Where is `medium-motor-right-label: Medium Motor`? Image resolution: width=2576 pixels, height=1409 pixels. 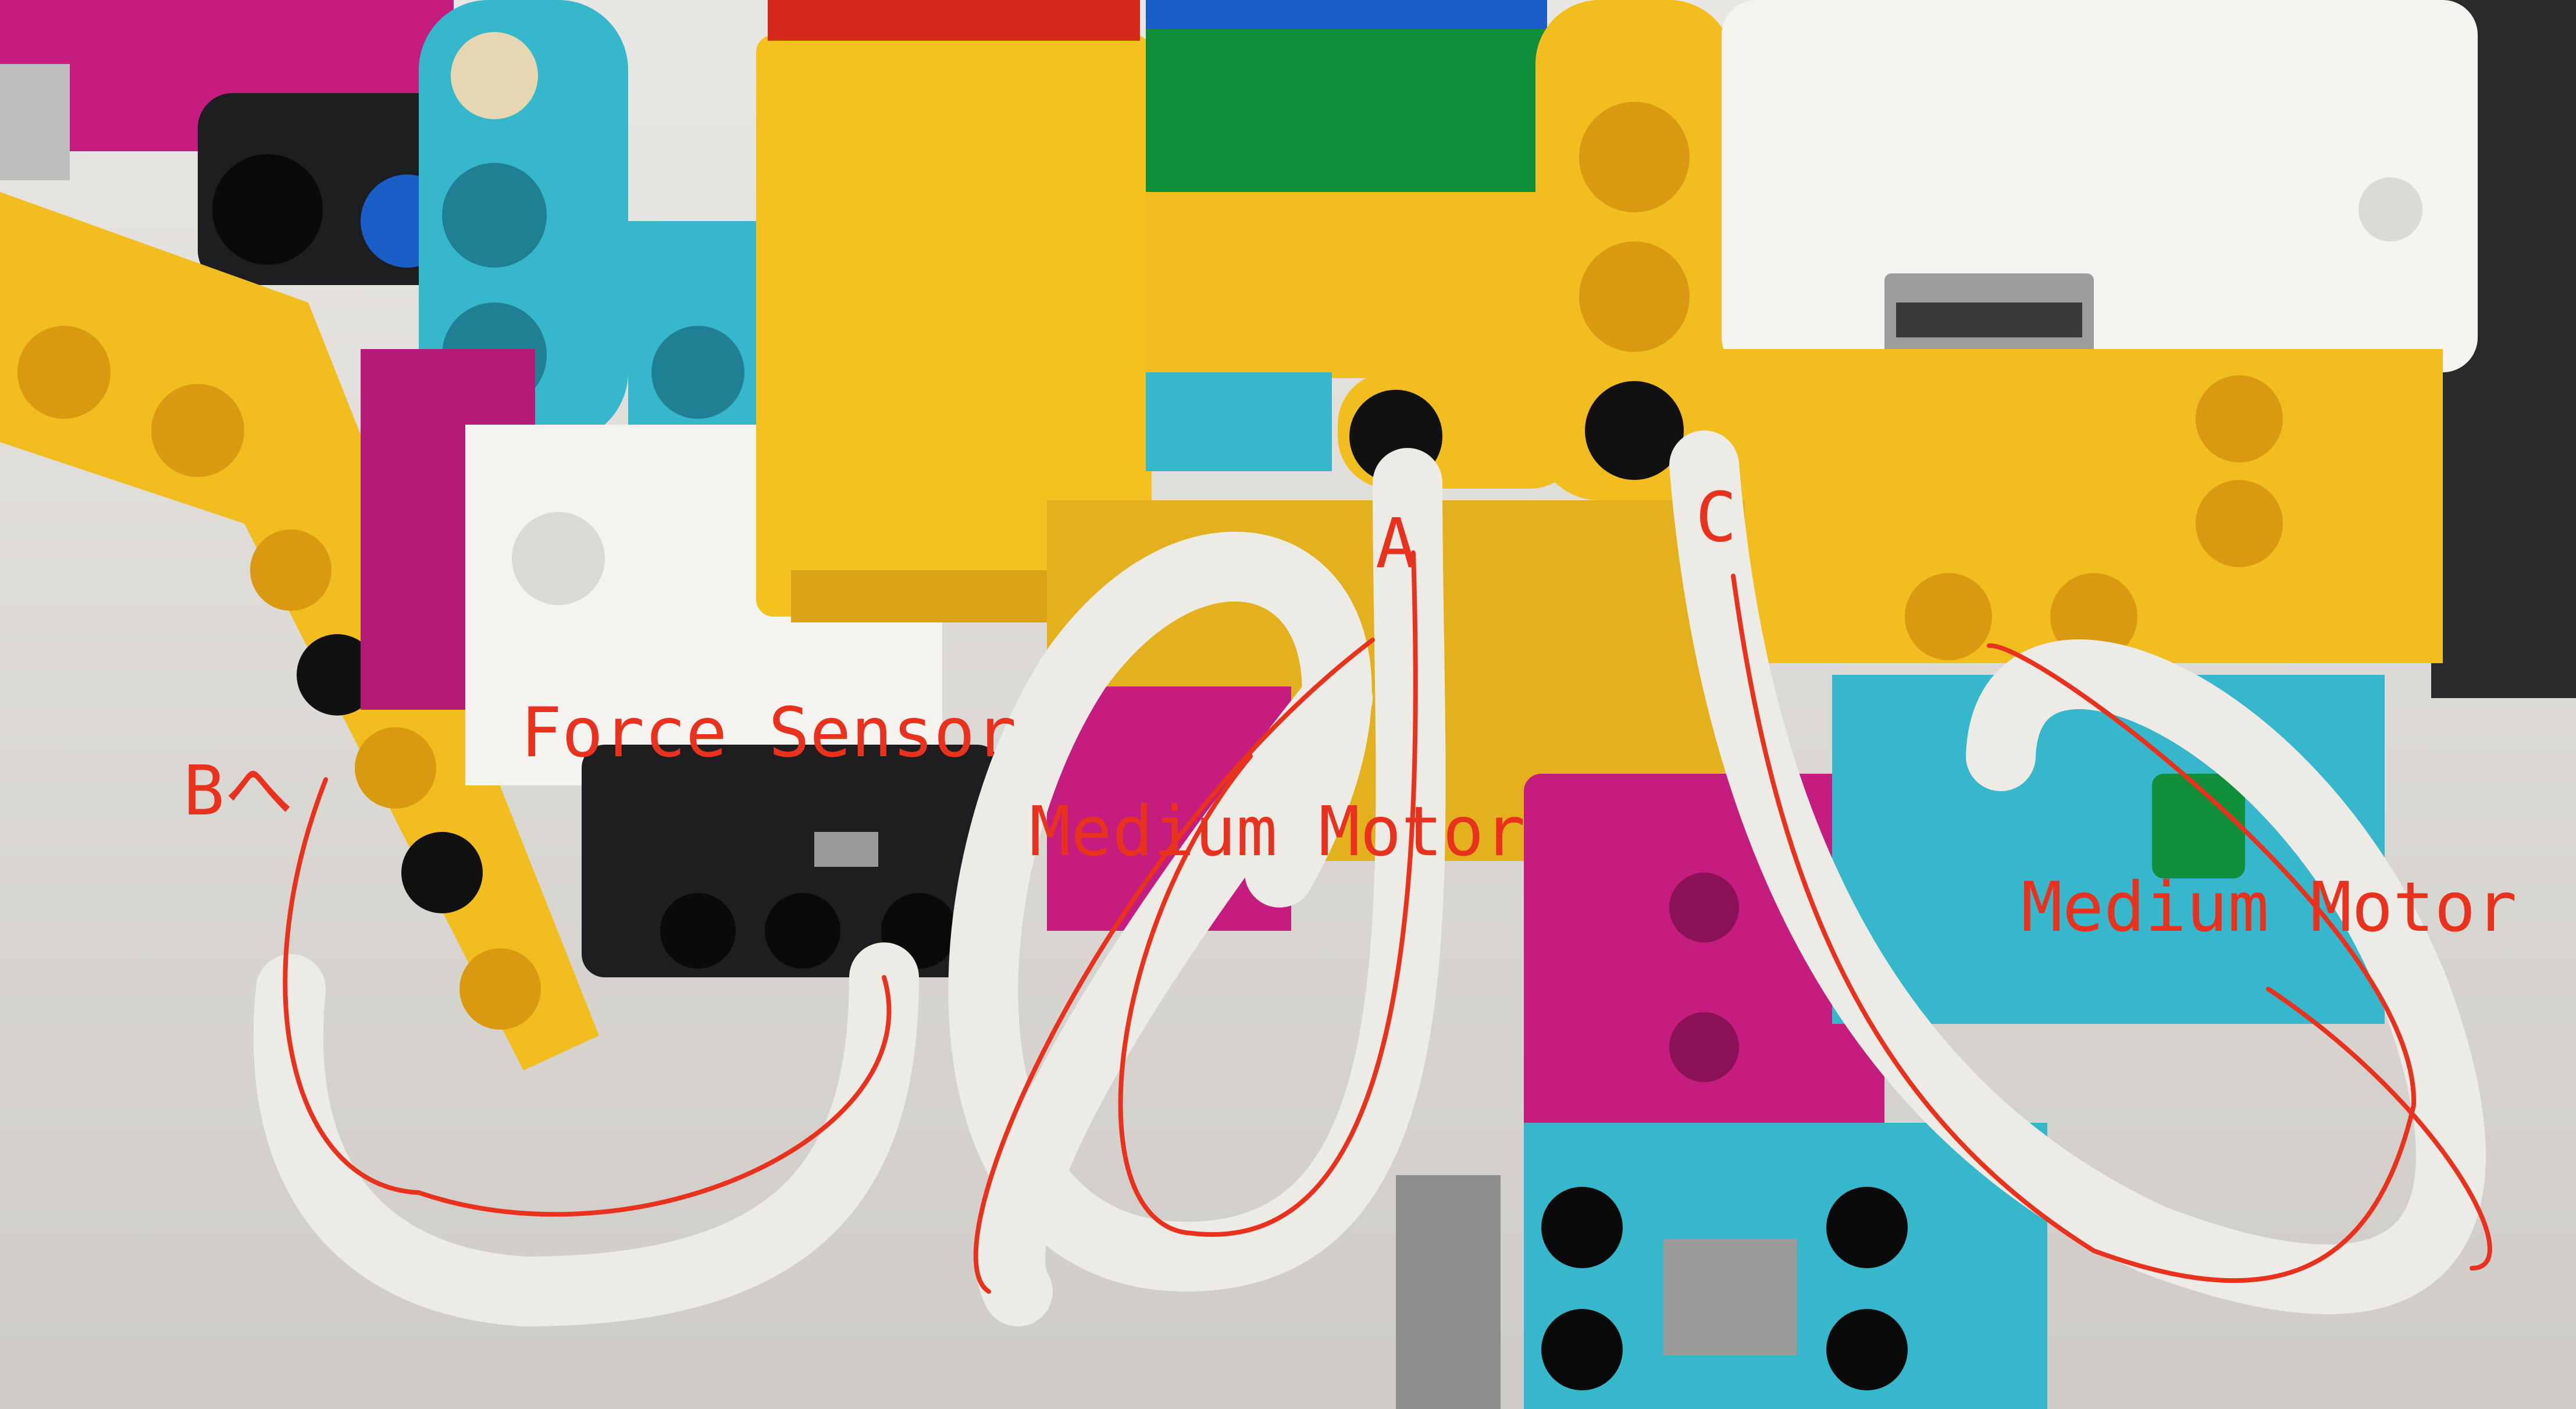 medium-motor-right-label: Medium Motor is located at coordinates (2269, 907).